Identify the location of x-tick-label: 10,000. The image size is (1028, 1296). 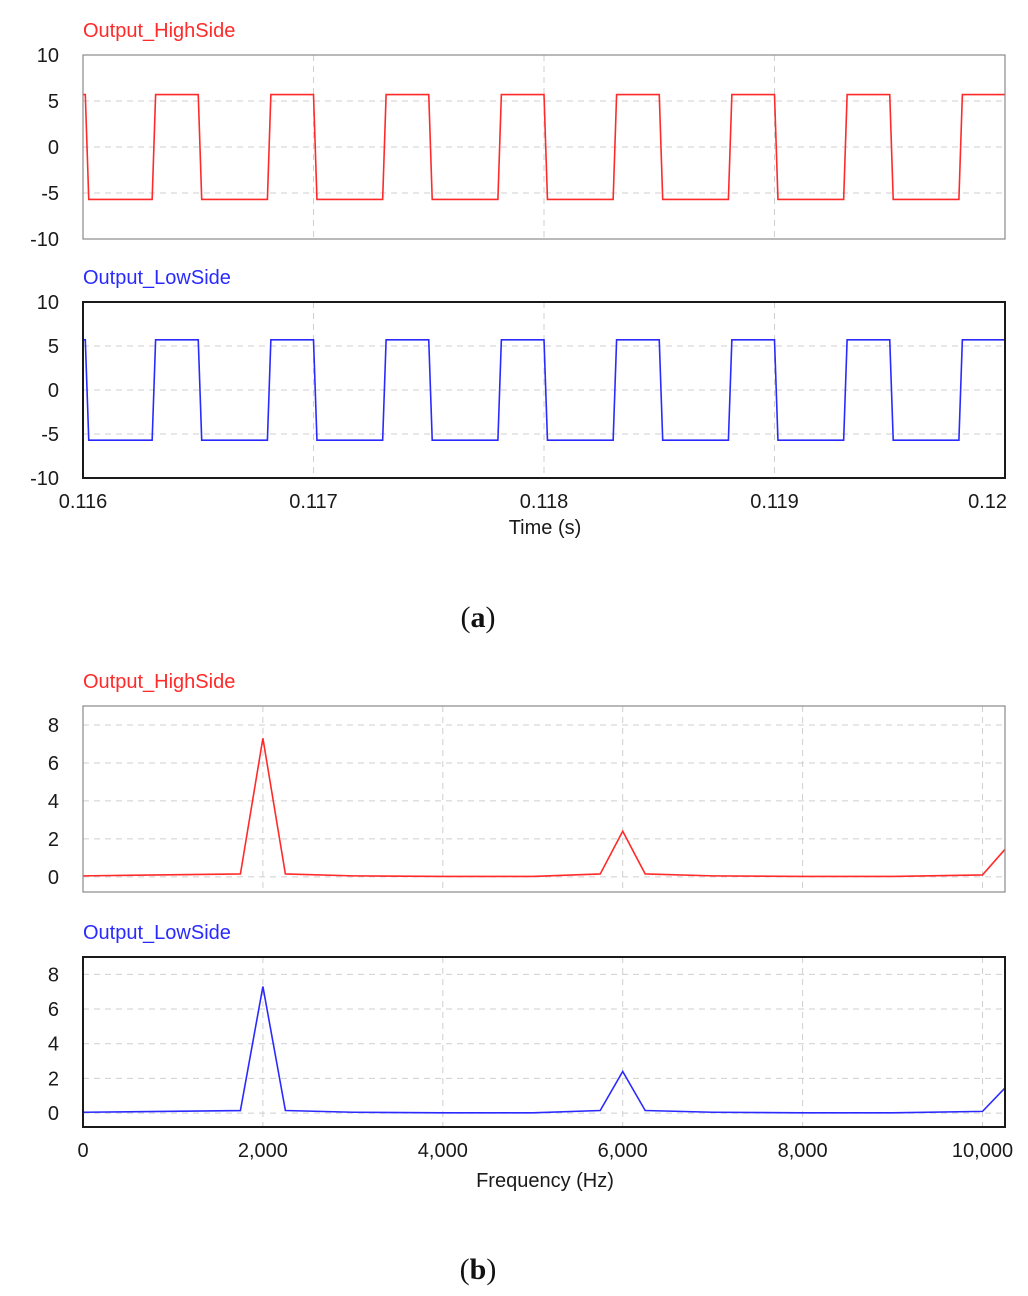
(982, 1151).